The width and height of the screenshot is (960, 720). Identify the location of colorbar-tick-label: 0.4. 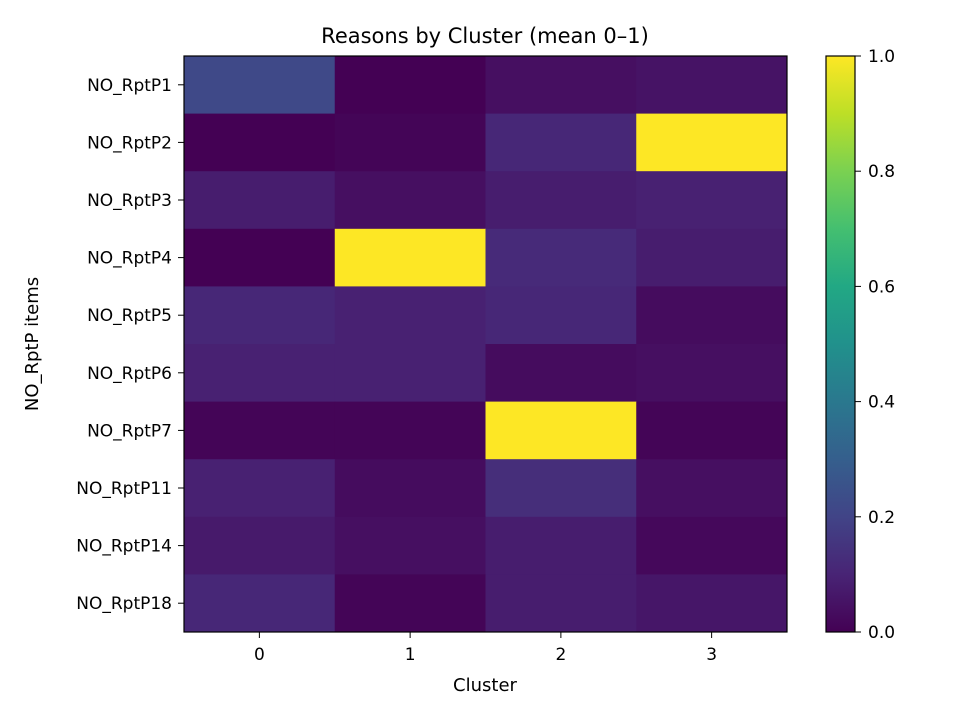
(881, 403).